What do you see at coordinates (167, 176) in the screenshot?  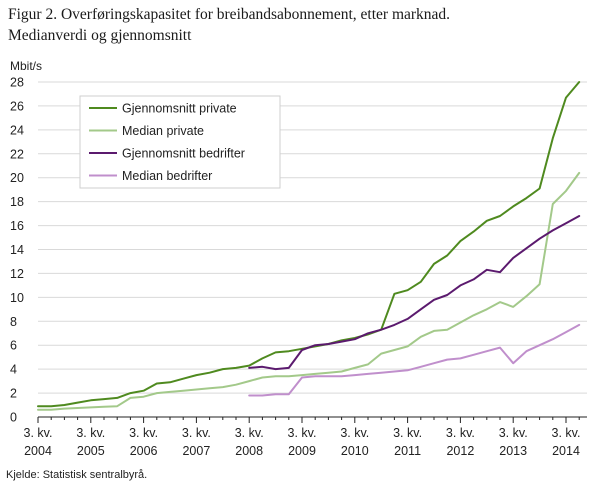 I see `legend-label: Median bedrifter` at bounding box center [167, 176].